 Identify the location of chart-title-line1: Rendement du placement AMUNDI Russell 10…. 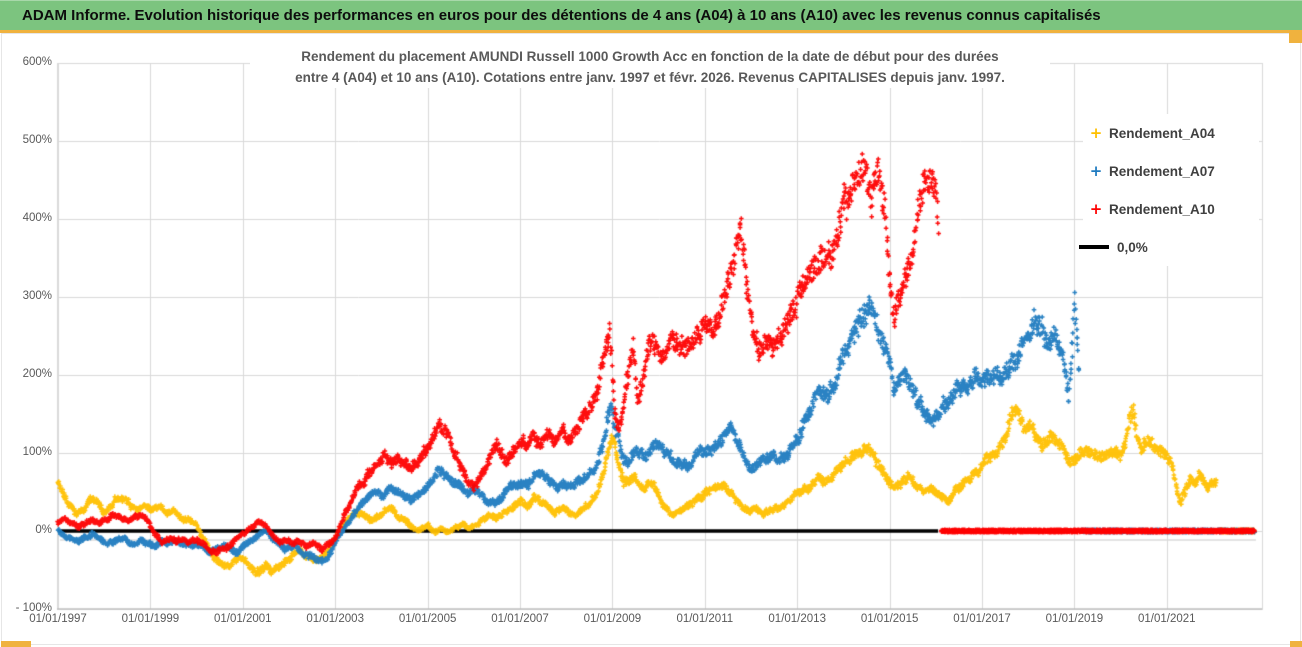
(650, 56).